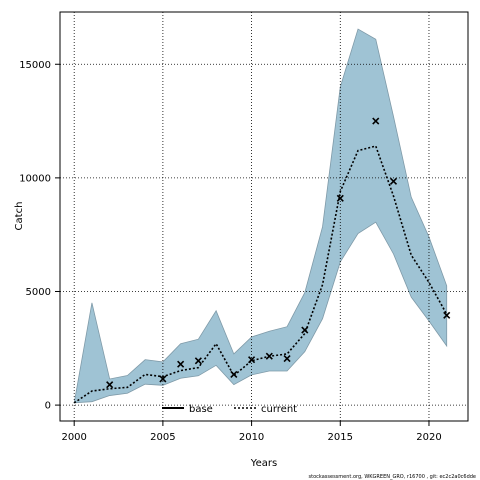 Image resolution: width=480 pixels, height=480 pixels. What do you see at coordinates (73, 437) in the screenshot?
I see `x-tick-label: 2000` at bounding box center [73, 437].